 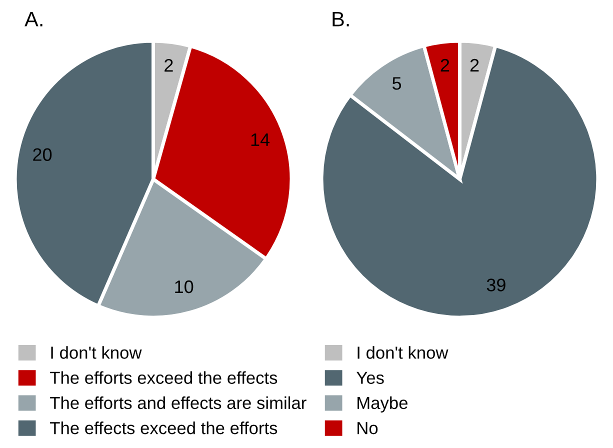 What do you see at coordinates (496, 285) in the screenshot?
I see `data-label: 39` at bounding box center [496, 285].